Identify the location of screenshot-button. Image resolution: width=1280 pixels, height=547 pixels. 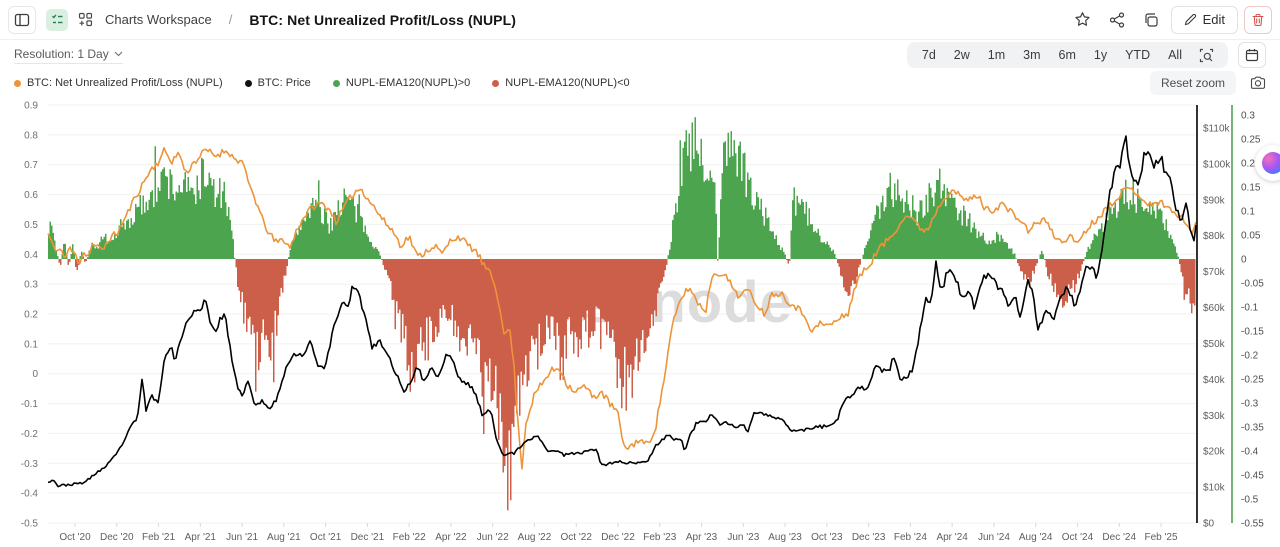
(1258, 83).